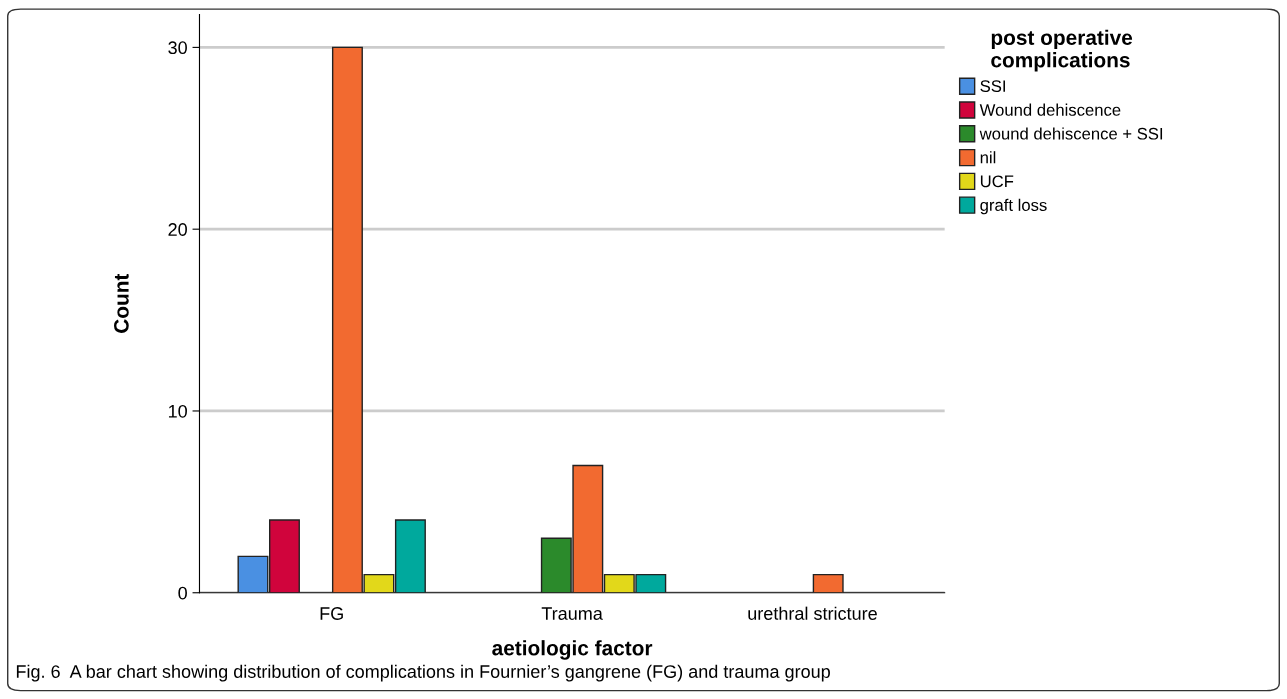 This screenshot has height=699, width=1287. Describe the element at coordinates (1062, 50) in the screenshot. I see `legend-title: post operative complications` at that location.